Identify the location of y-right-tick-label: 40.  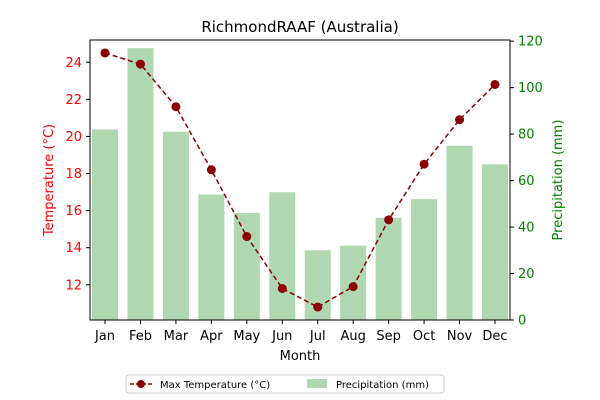
(526, 228).